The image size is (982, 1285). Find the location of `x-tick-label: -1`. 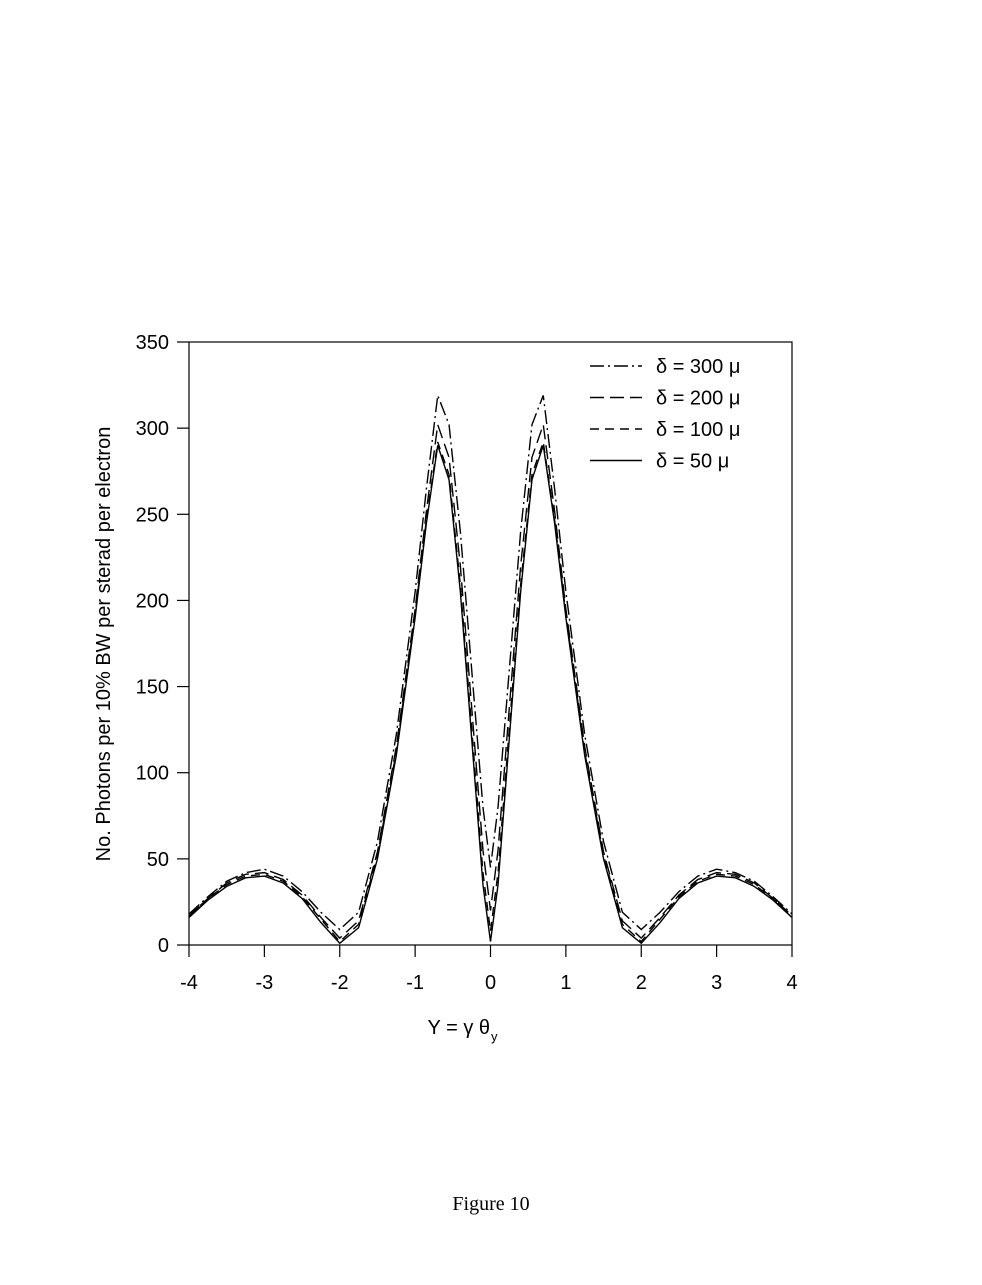

x-tick-label: -1 is located at coordinates (415, 983).